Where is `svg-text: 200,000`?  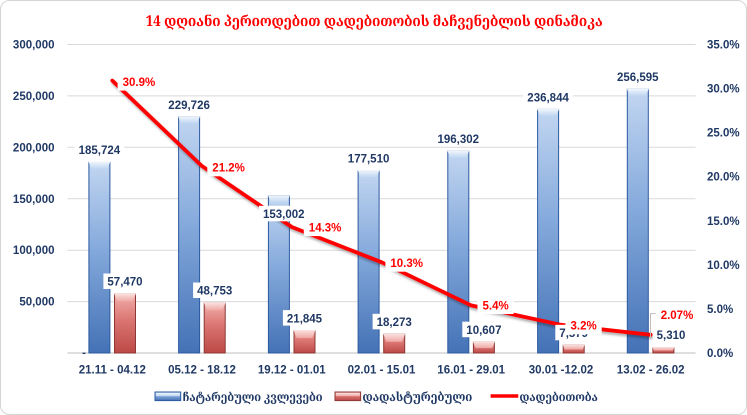
svg-text: 200,000 is located at coordinates (34, 148).